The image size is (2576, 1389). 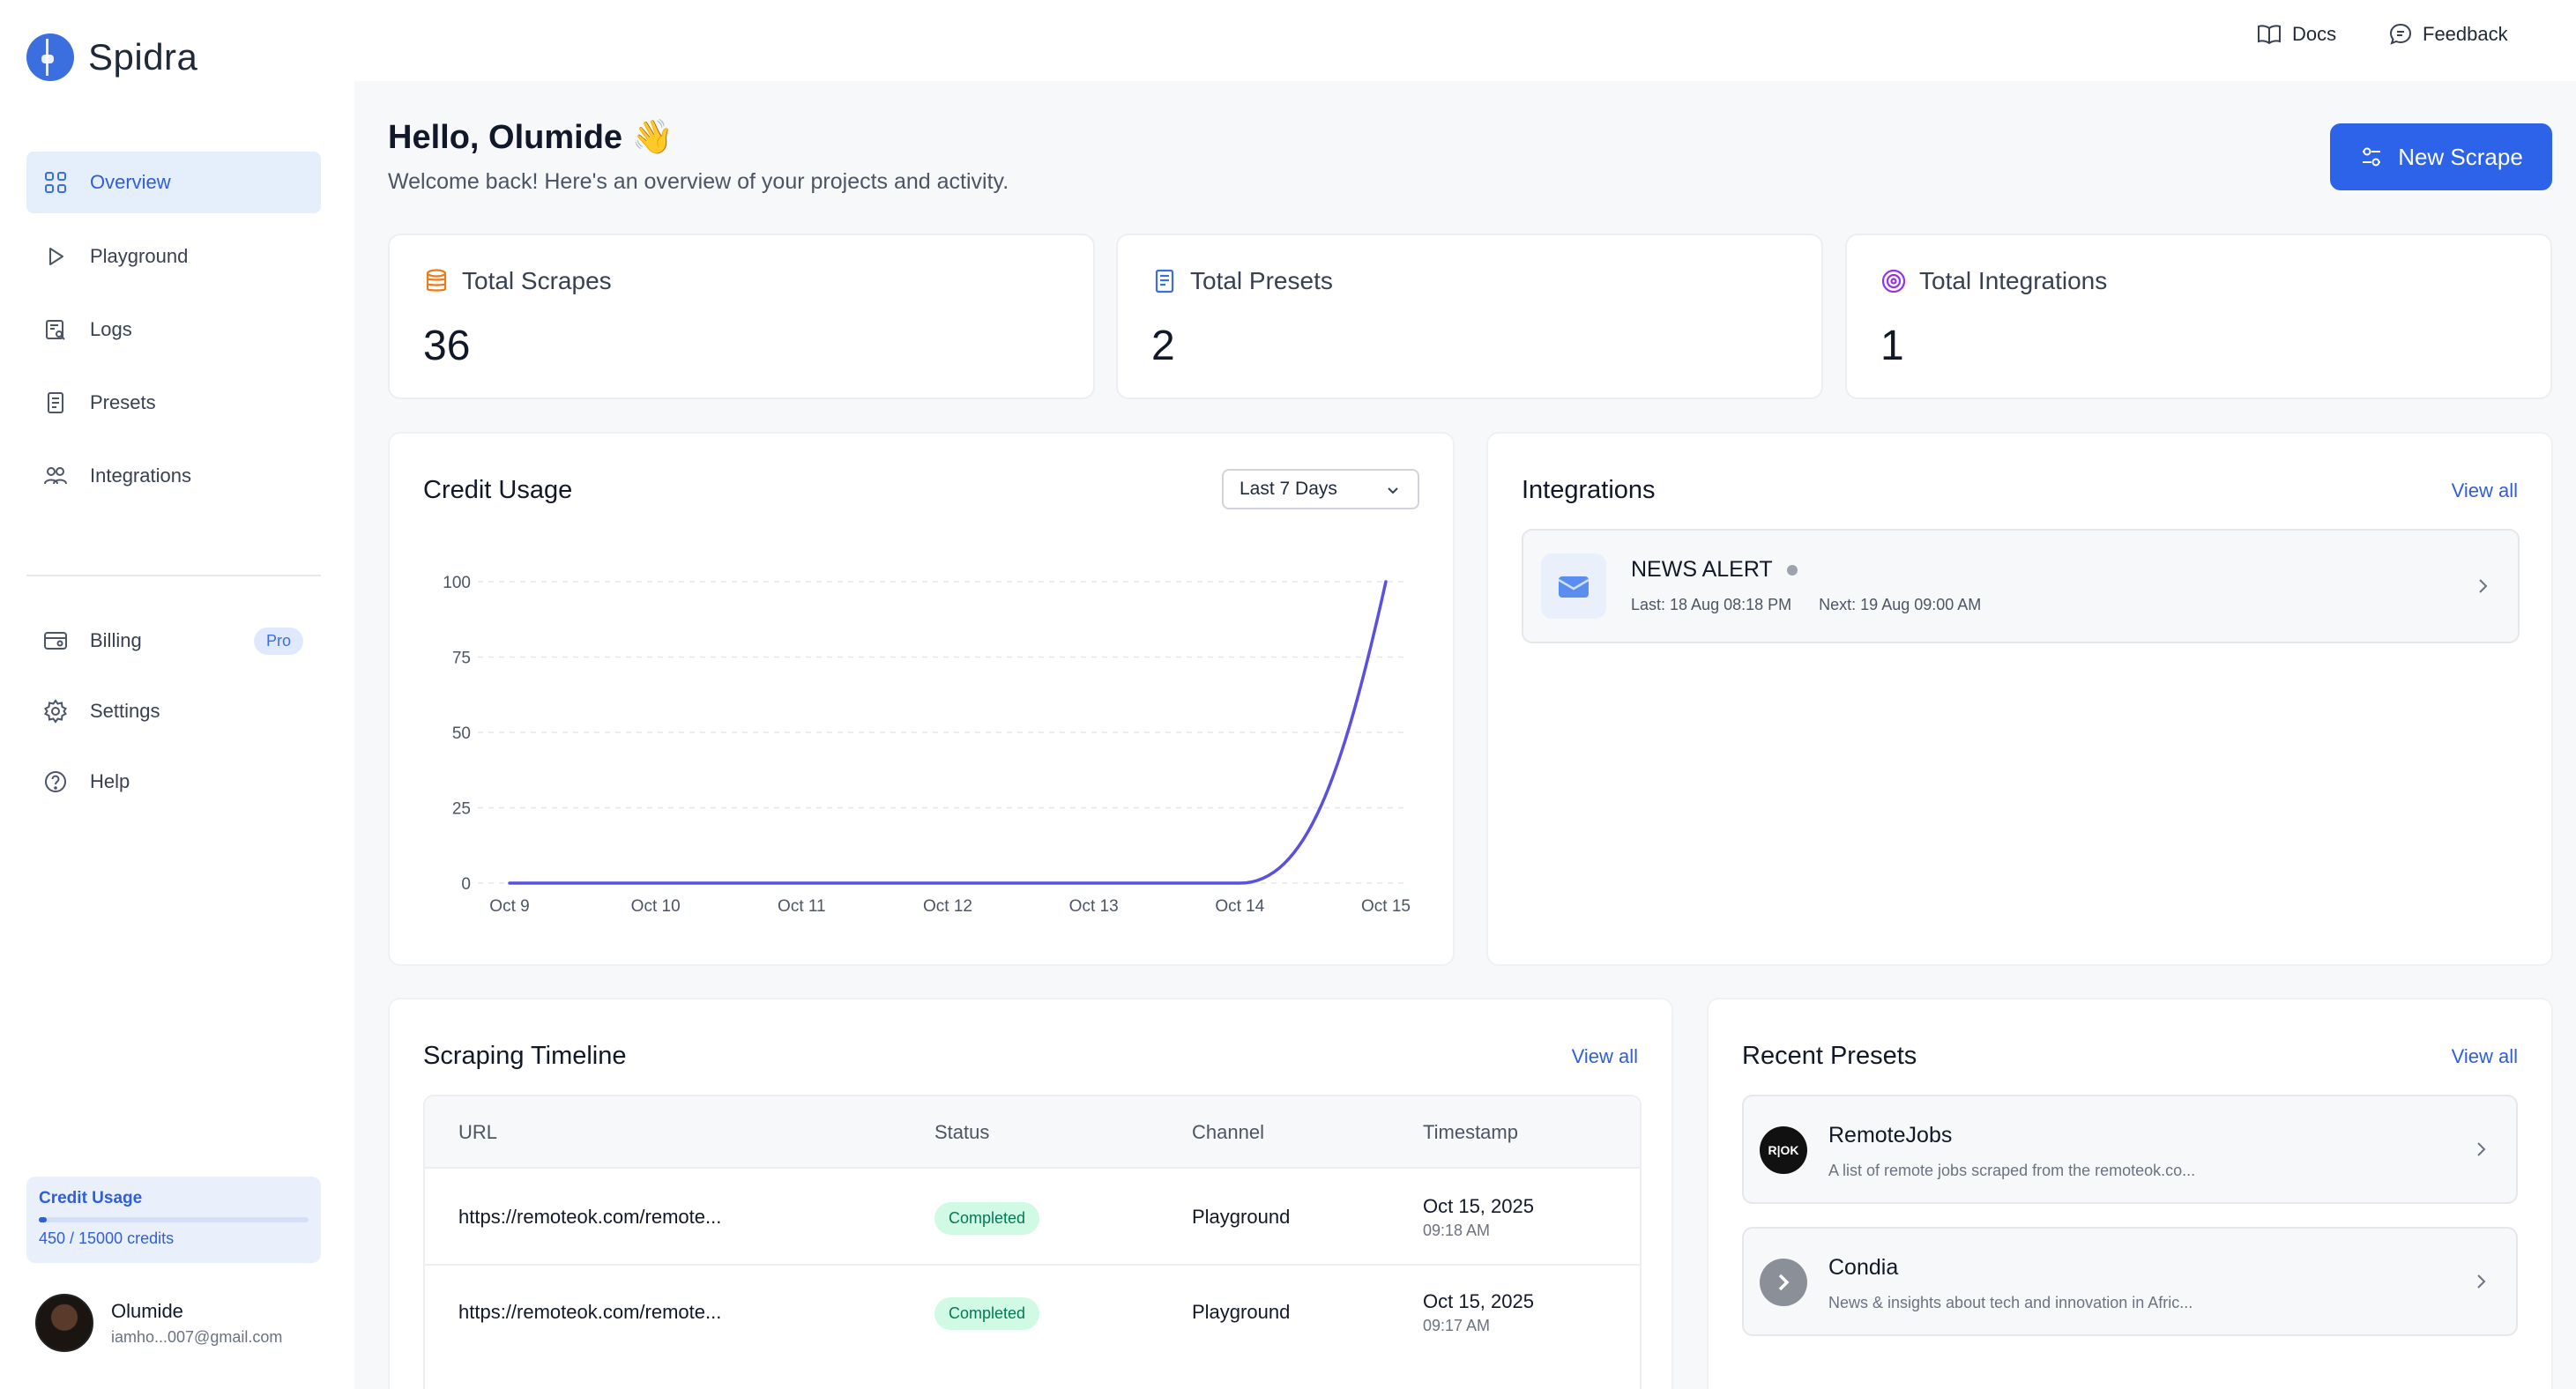 What do you see at coordinates (2466, 34) in the screenshot?
I see `feedback-label: Feedback` at bounding box center [2466, 34].